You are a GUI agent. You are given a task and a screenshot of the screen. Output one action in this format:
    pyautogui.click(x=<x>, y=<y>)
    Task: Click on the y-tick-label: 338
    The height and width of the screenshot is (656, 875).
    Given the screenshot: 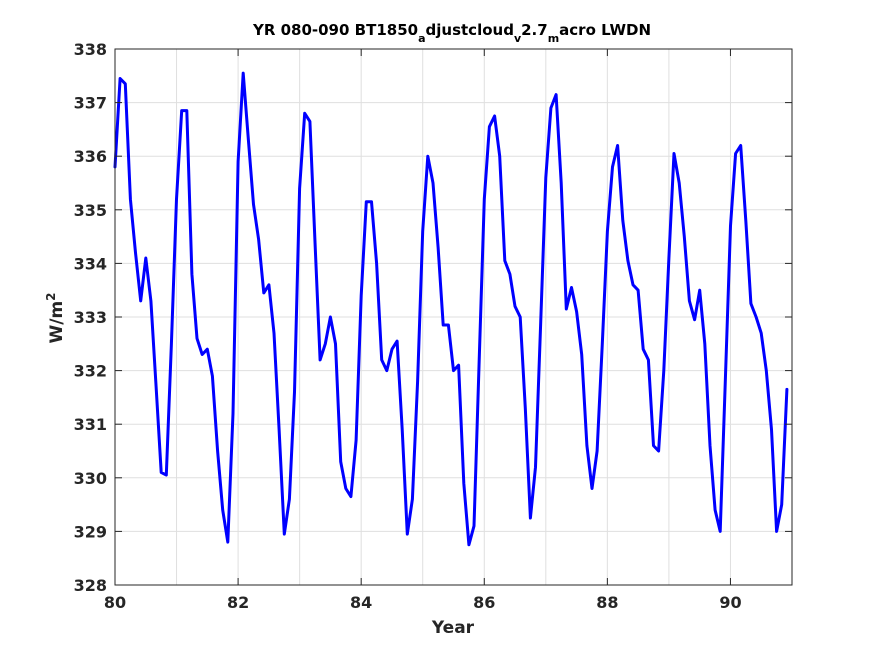 What is the action you would take?
    pyautogui.click(x=90, y=49)
    